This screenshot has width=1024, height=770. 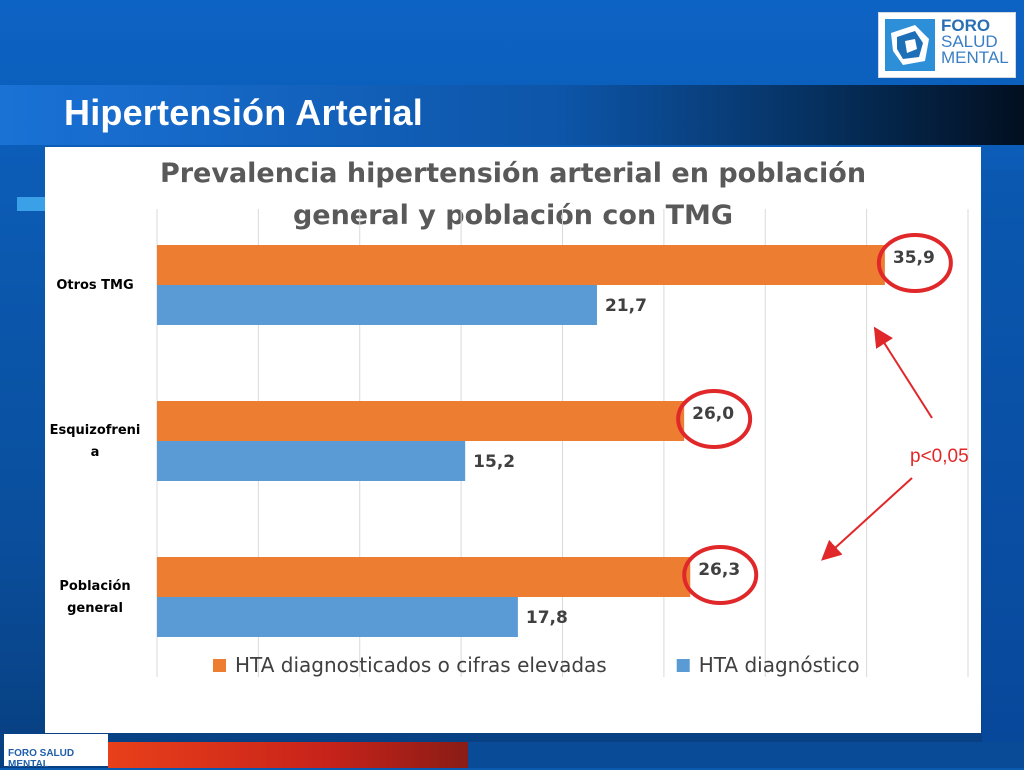 I want to click on logo-line-1: FORO, so click(x=966, y=25).